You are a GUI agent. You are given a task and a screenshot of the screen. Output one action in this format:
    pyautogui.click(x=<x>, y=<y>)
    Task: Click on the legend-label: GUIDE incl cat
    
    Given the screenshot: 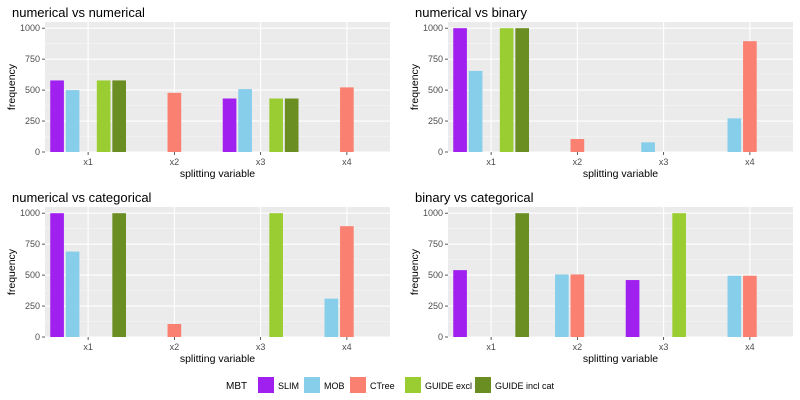 What is the action you would take?
    pyautogui.click(x=525, y=386)
    